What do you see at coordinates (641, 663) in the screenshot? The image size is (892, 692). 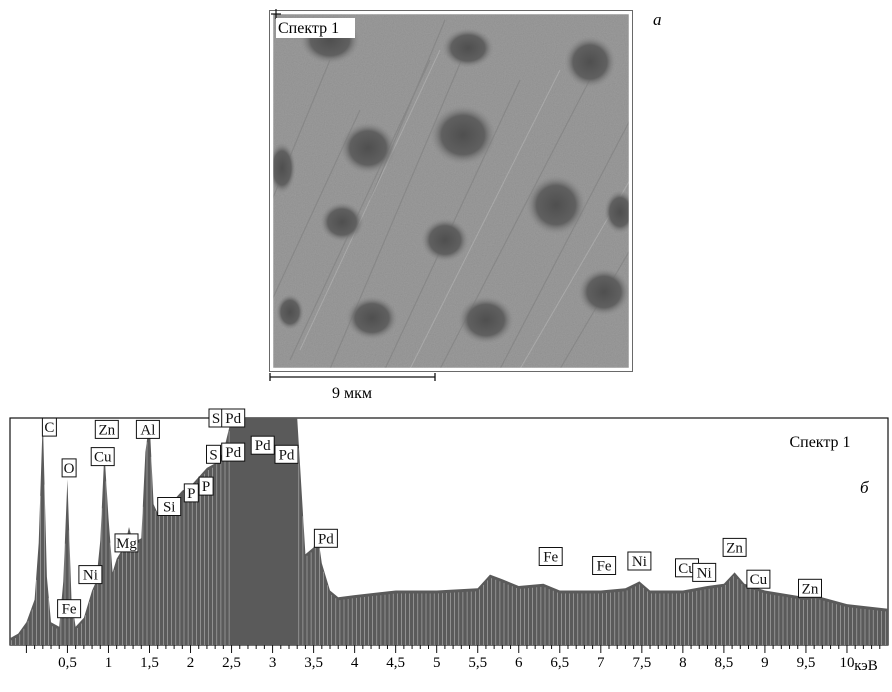 I see `x-tick-label: 7,5` at bounding box center [641, 663].